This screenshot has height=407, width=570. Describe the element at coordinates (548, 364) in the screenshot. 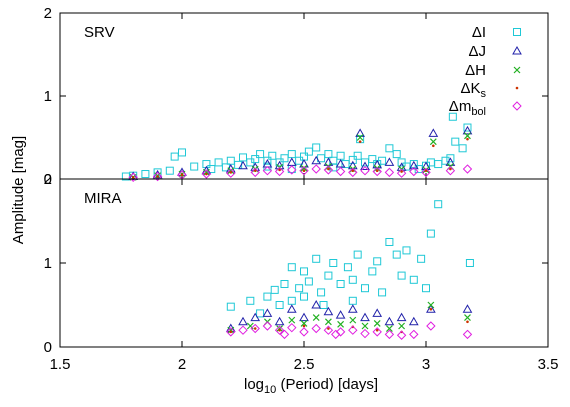

I see `x-tick-label: 3.5` at that location.